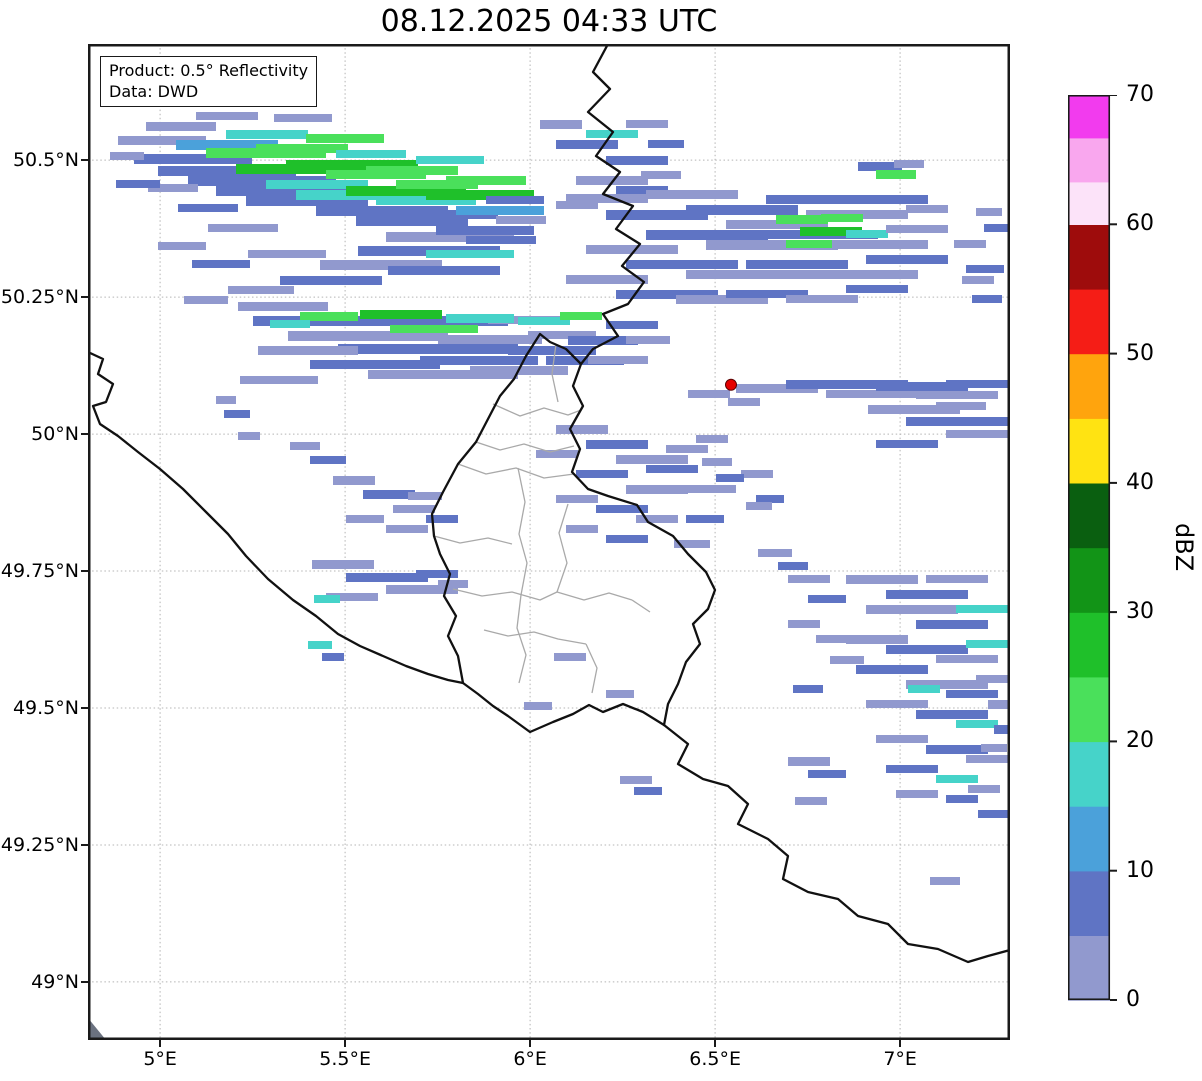 The width and height of the screenshot is (1202, 1081). I want to click on colorbar-label: dBZ, so click(1184, 547).